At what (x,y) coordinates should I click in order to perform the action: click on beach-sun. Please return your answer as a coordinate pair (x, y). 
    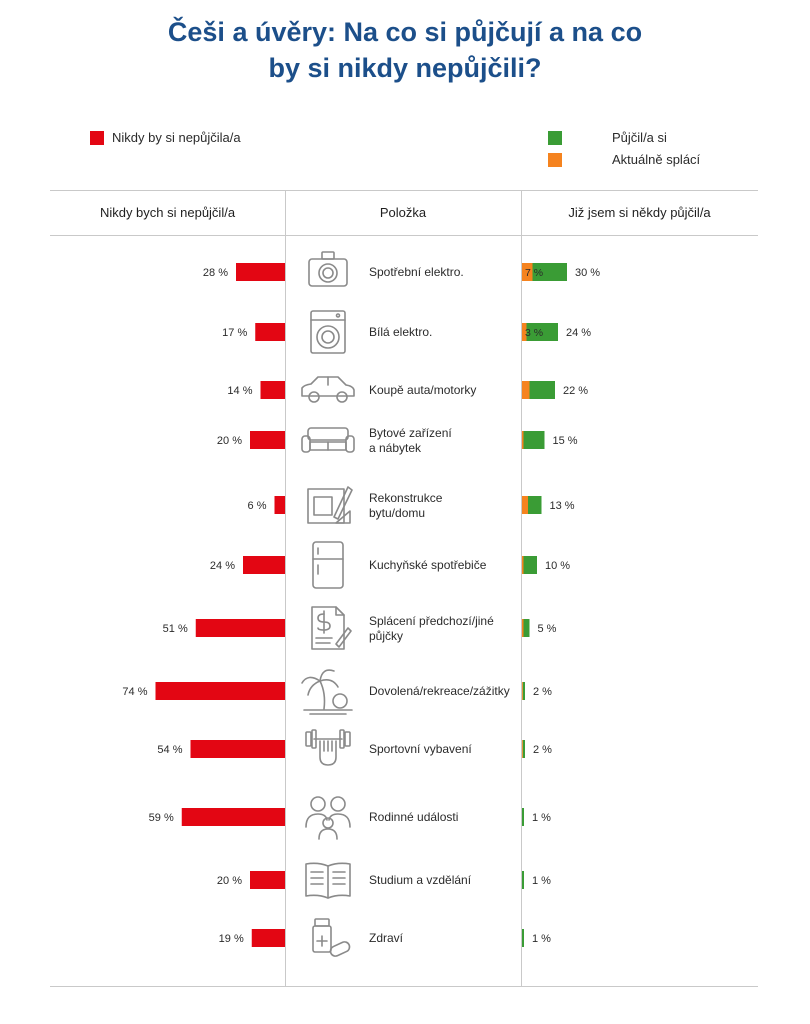
    Looking at the image, I should click on (340, 701).